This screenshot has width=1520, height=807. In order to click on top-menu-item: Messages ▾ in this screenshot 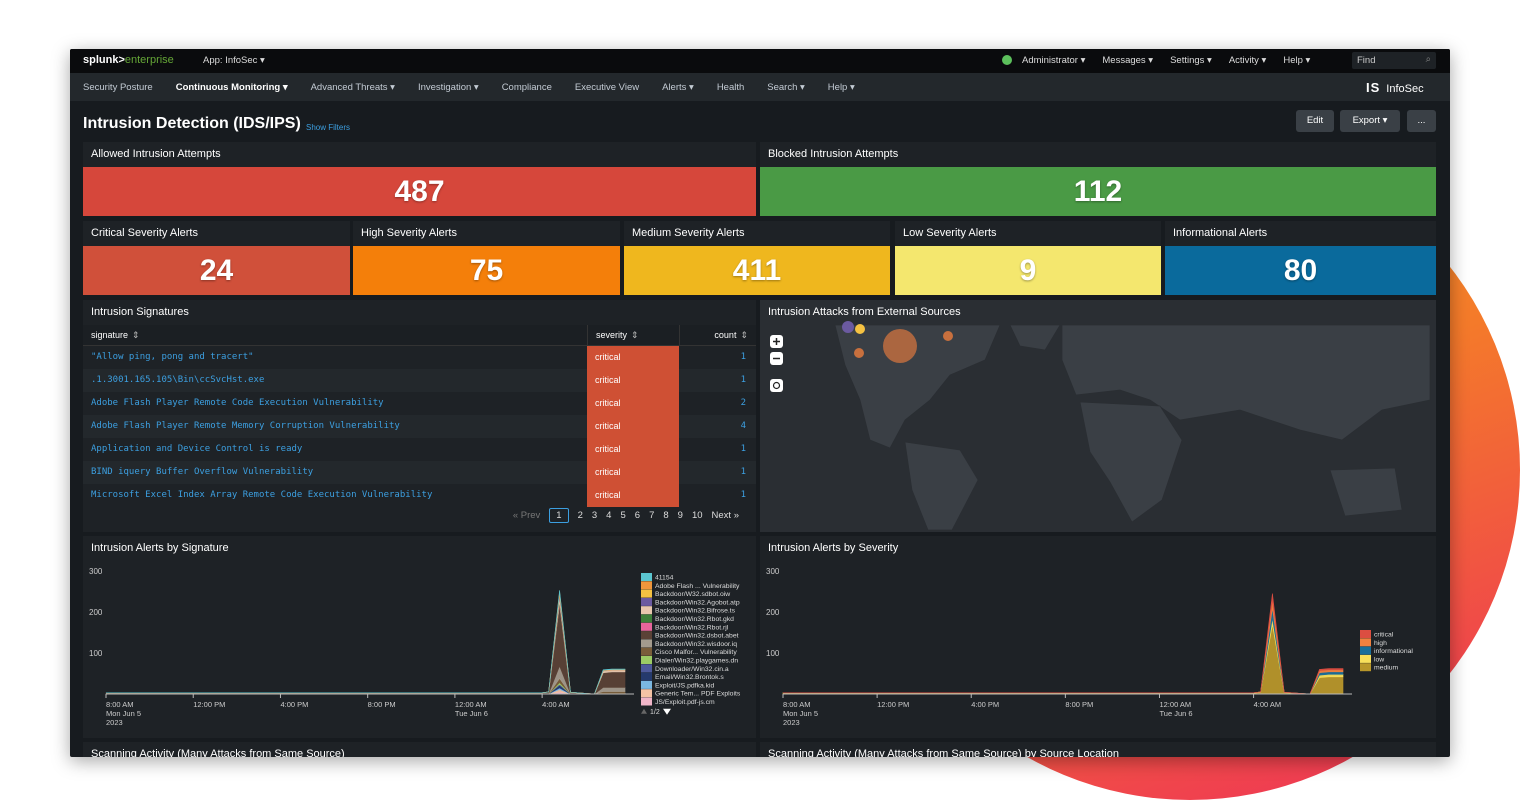, I will do `click(1128, 60)`.